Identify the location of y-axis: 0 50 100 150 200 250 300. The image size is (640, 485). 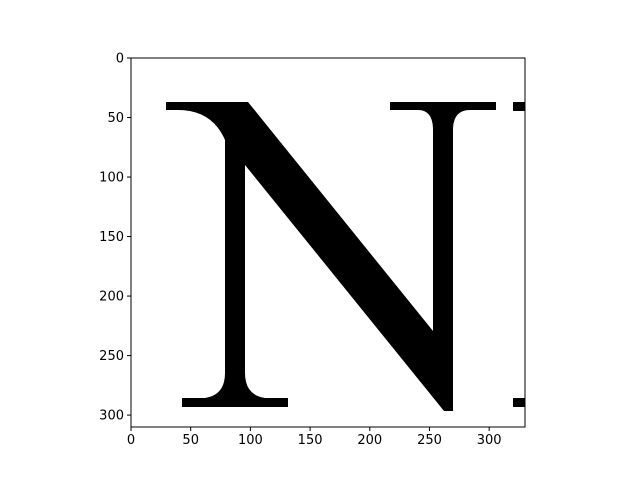
(115, 238).